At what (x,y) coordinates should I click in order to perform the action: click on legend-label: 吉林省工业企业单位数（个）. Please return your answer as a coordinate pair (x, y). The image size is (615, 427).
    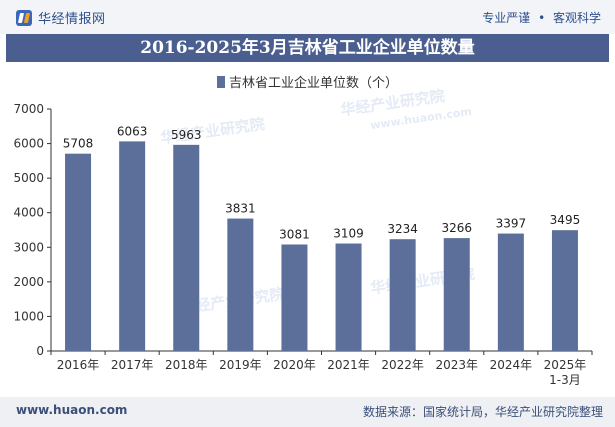
    Looking at the image, I should click on (313, 83).